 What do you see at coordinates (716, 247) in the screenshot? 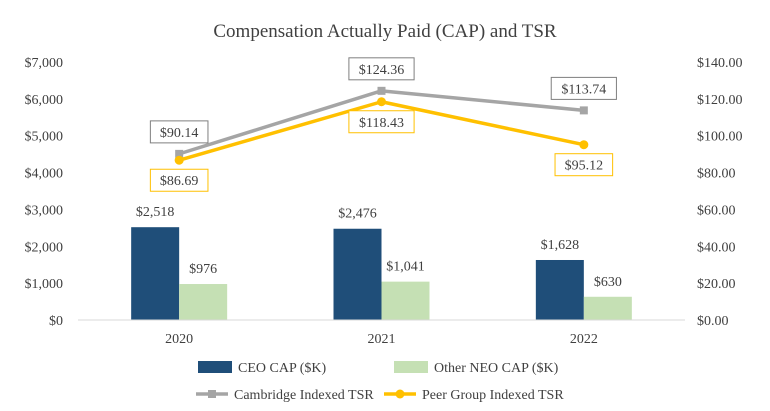
I see `right-tick-label: $40.00` at bounding box center [716, 247].